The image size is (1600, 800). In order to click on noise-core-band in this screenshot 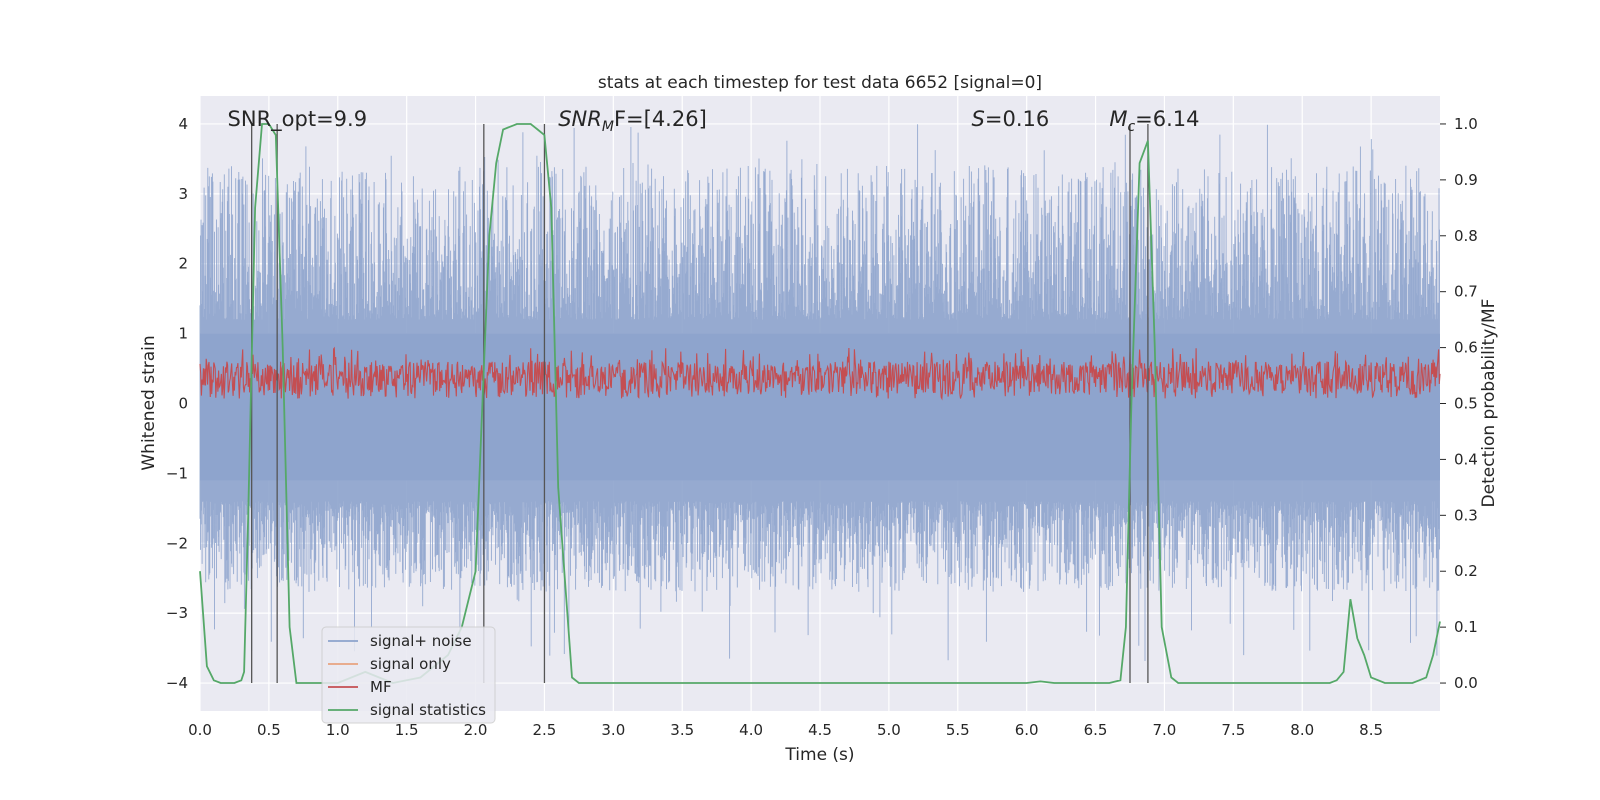, I will do `click(820, 407)`.